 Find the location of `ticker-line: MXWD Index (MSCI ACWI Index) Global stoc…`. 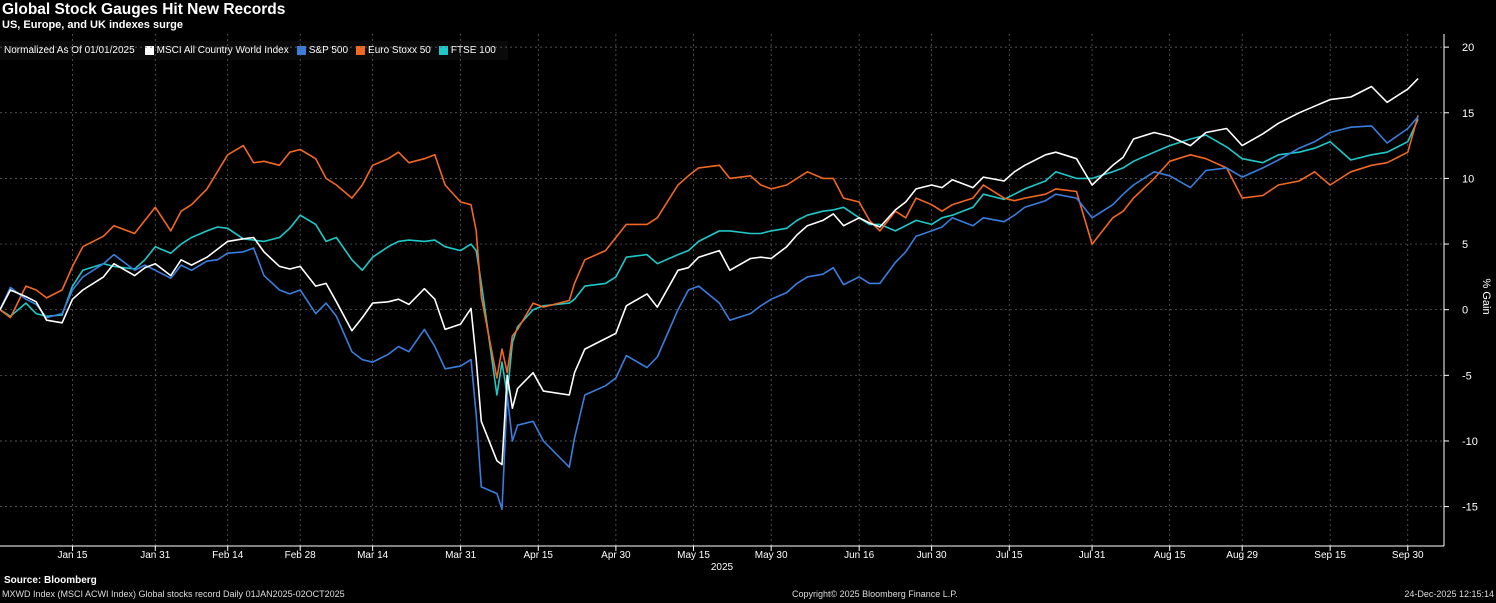

ticker-line: MXWD Index (MSCI ACWI Index) Global stoc… is located at coordinates (173, 594).